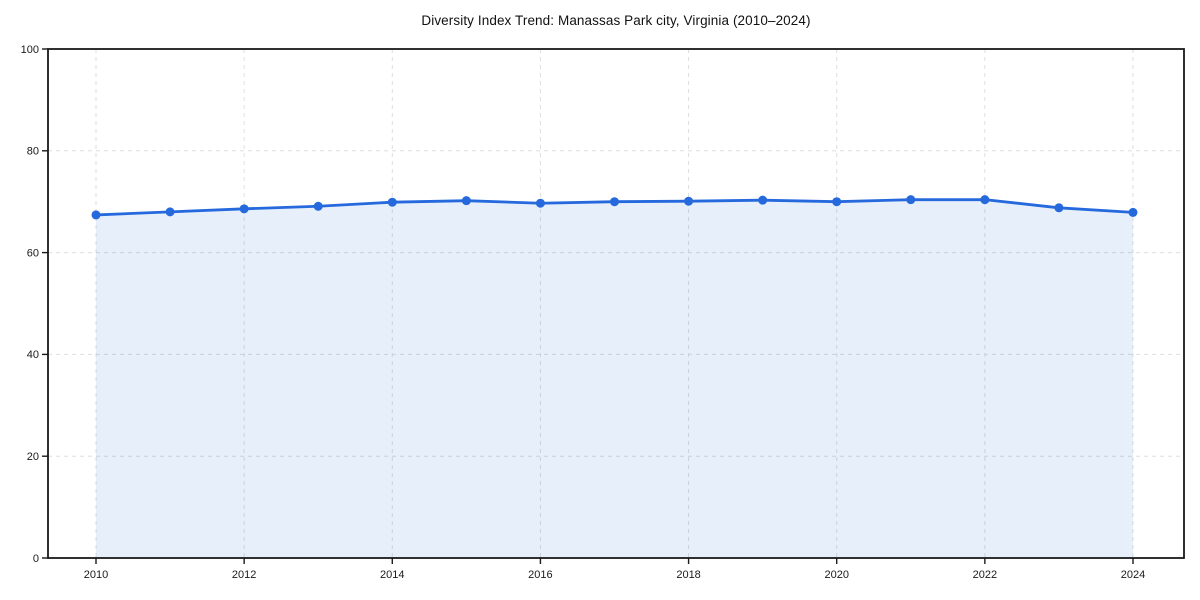  I want to click on x-tick-label: 2016, so click(540, 575).